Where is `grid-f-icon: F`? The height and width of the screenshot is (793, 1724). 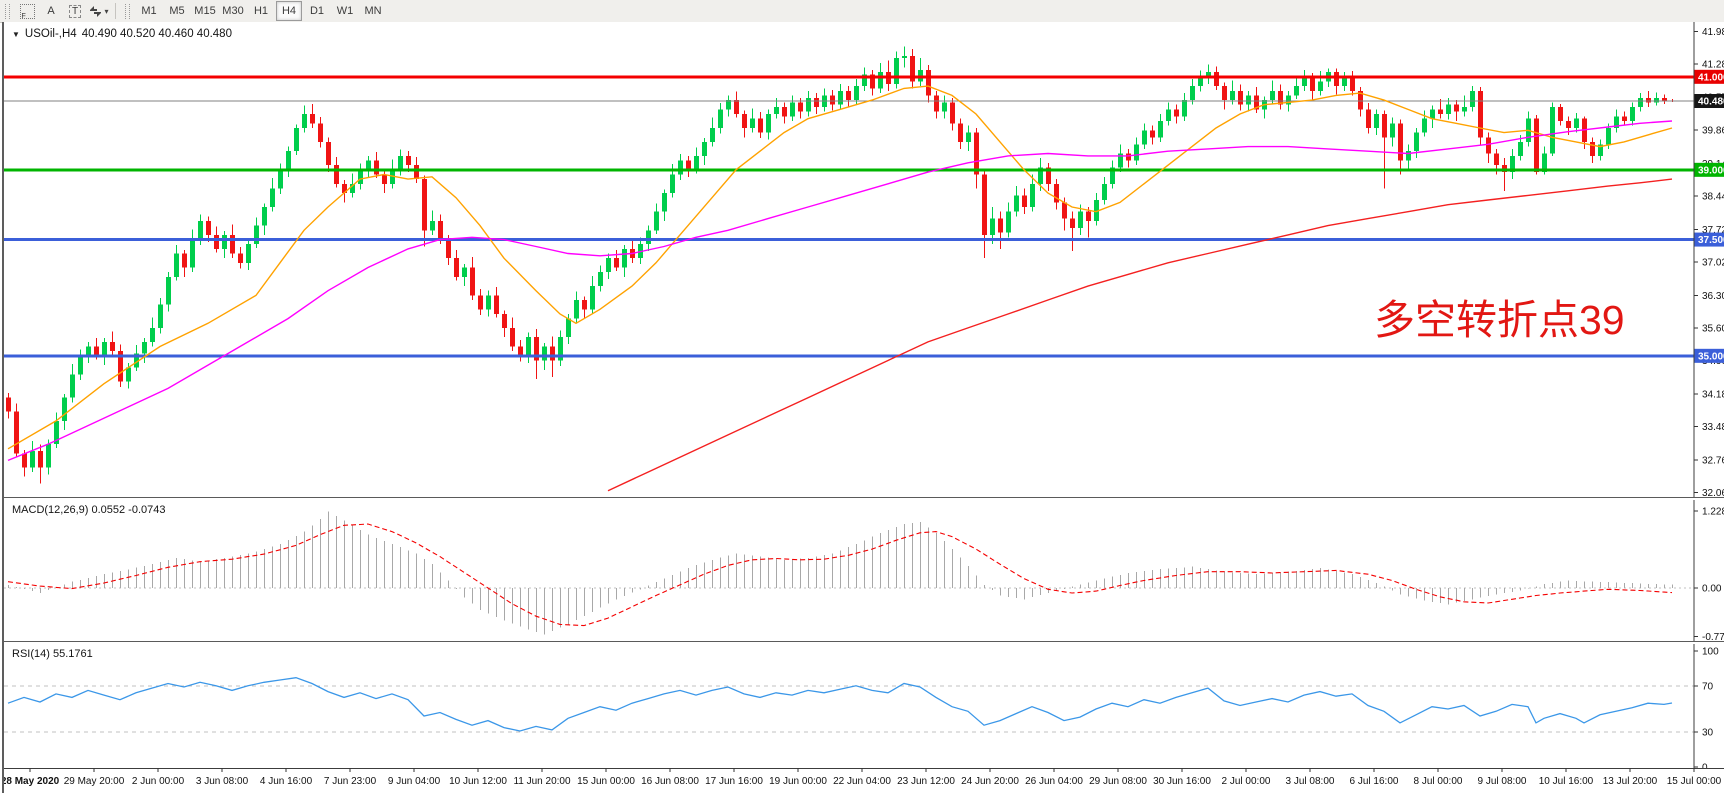
grid-f-icon: F is located at coordinates (27, 11).